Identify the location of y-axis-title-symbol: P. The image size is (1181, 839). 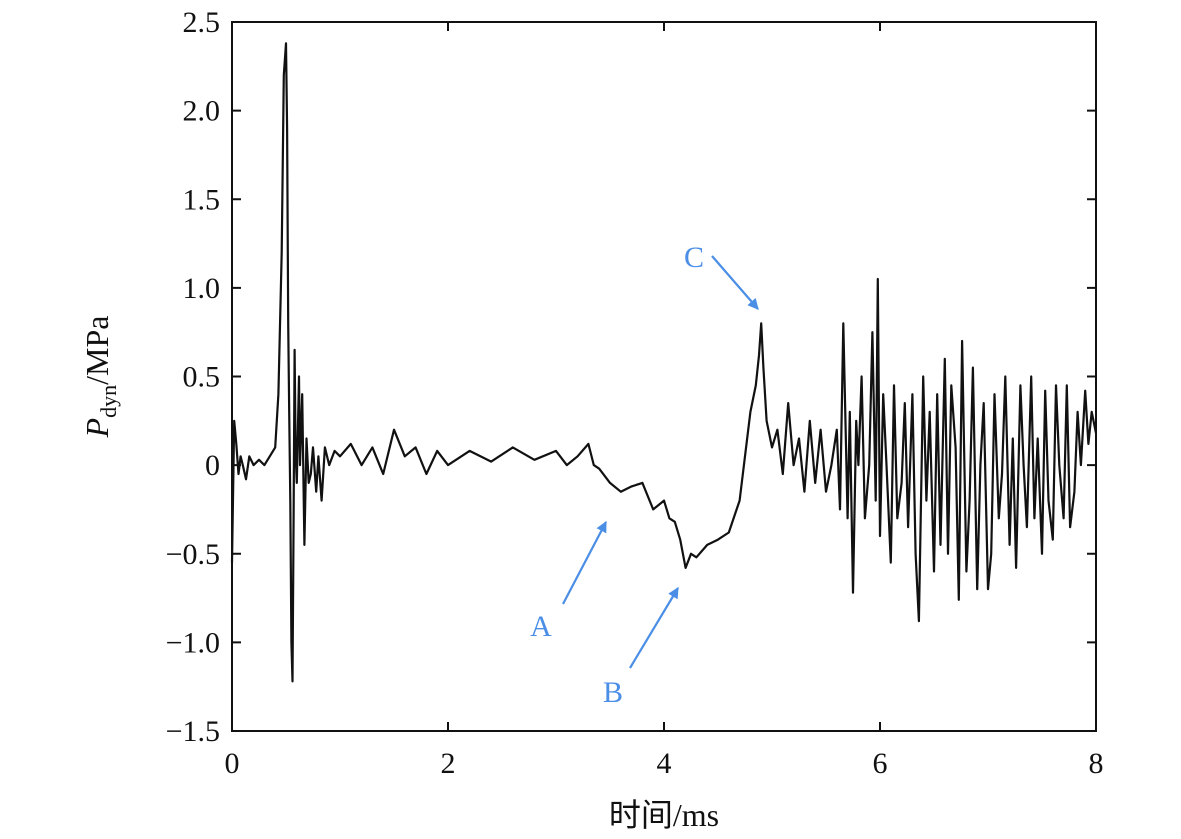
(97, 428).